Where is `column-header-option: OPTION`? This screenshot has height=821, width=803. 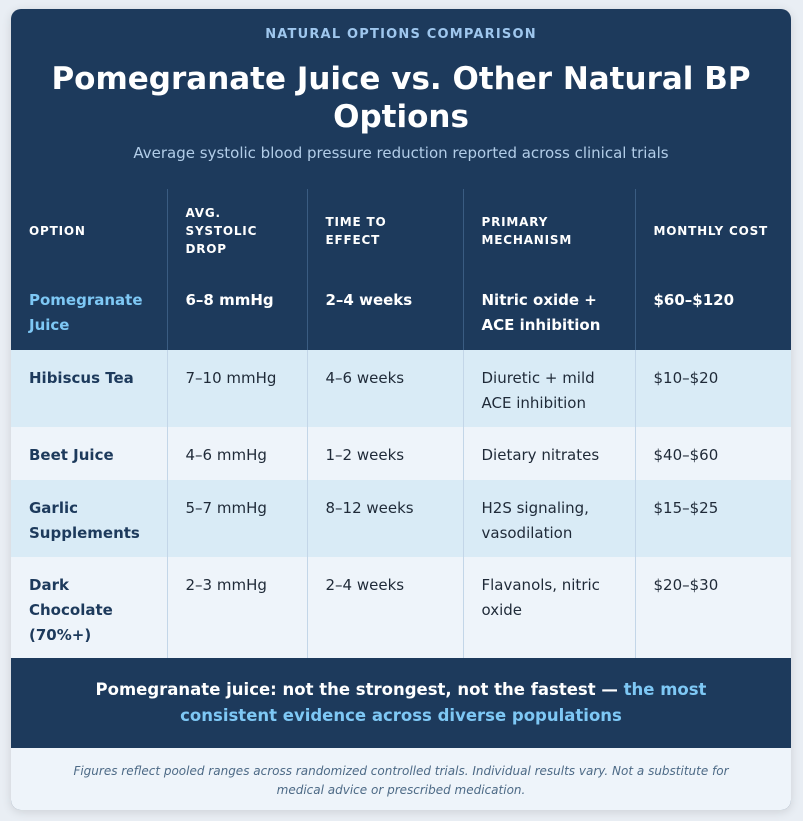 column-header-option: OPTION is located at coordinates (89, 231).